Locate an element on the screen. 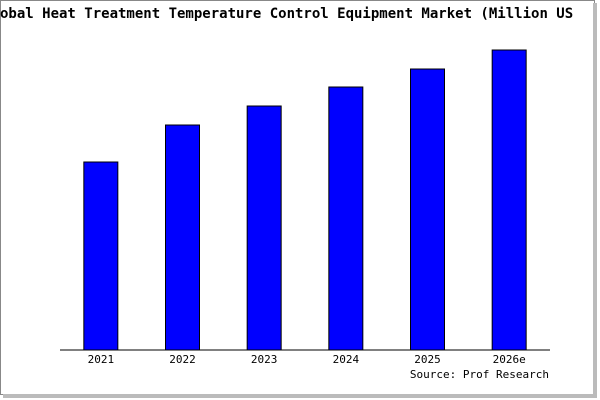 This screenshot has height=400, width=600. x-tick-label: 2025 is located at coordinates (427, 359).